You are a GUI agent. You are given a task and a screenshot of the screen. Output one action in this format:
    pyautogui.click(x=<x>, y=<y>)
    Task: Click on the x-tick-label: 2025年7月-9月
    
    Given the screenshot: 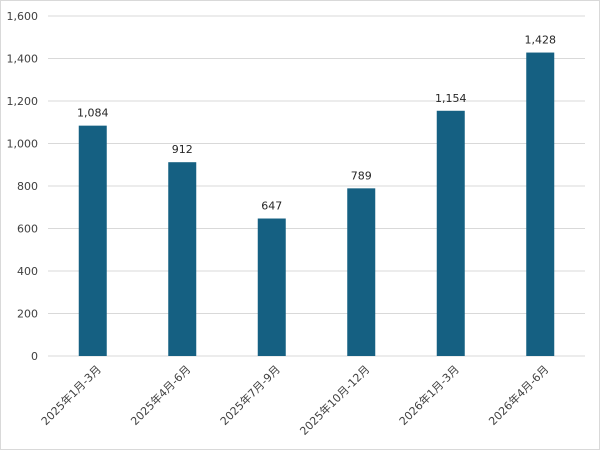 What is the action you would take?
    pyautogui.click(x=250, y=395)
    